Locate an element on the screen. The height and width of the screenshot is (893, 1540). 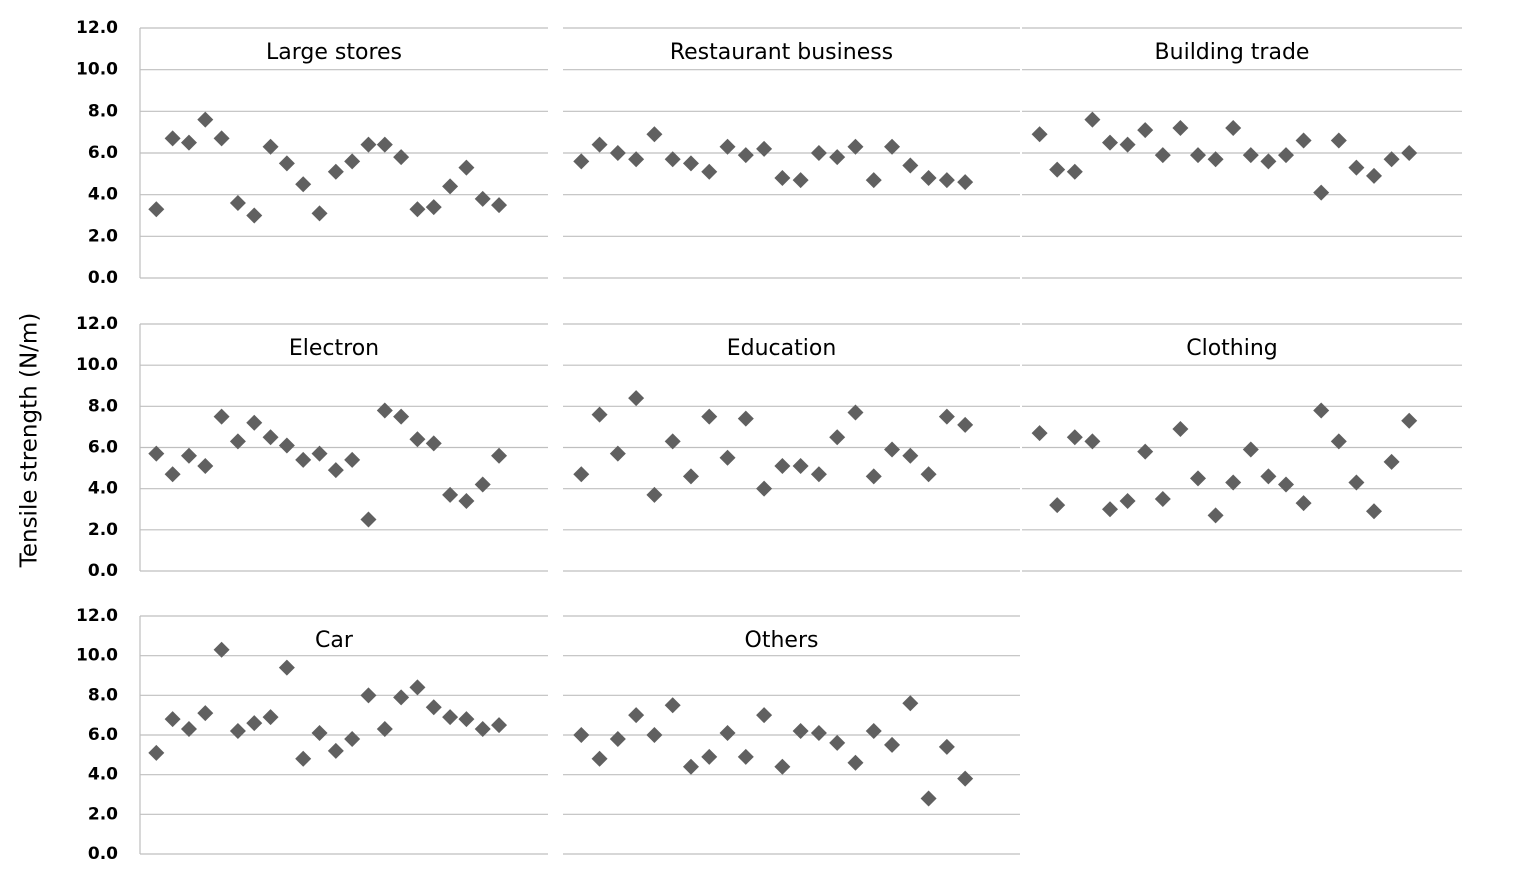
panel-title: Large stores is located at coordinates (334, 52).